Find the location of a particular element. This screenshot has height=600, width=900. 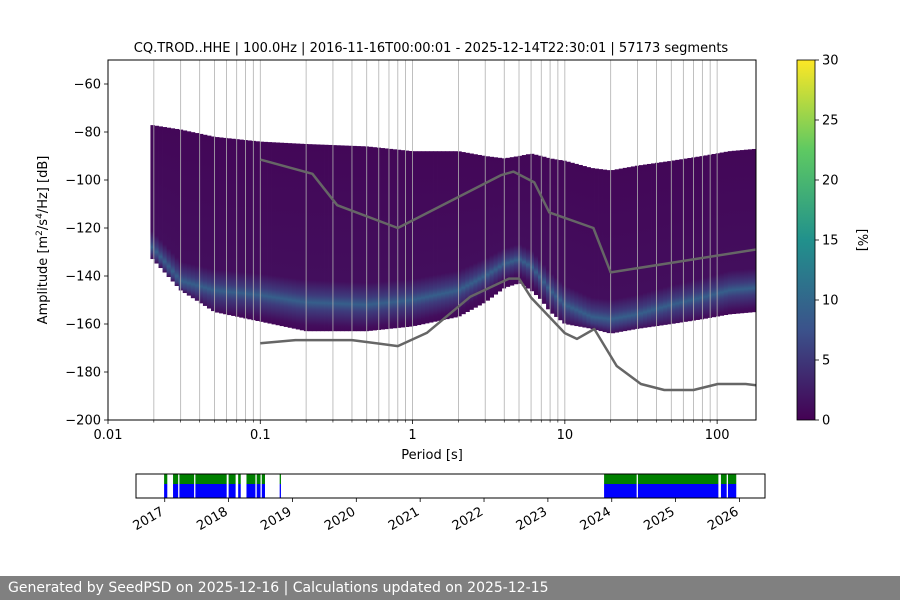

x-tick-label: 10 is located at coordinates (565, 435).